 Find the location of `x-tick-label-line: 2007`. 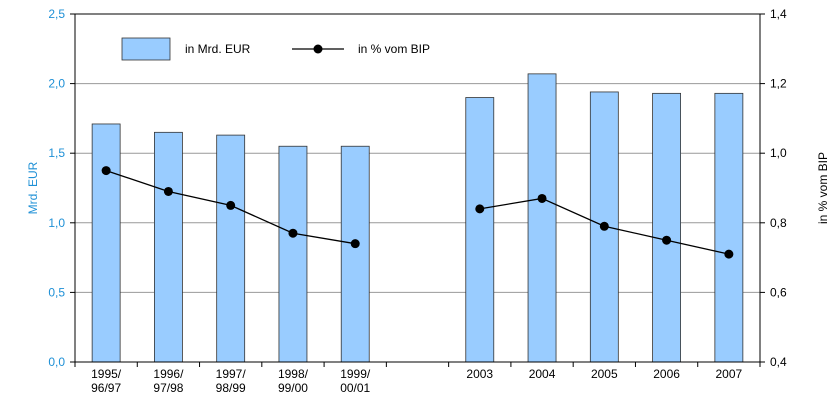

x-tick-label-line: 2007 is located at coordinates (729, 374).